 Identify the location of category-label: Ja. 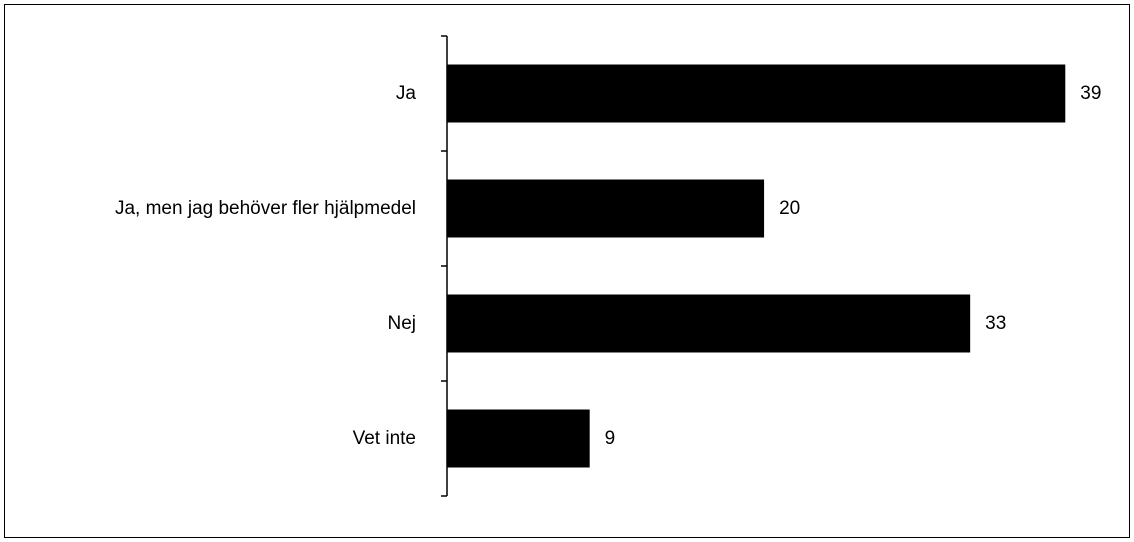
(406, 93).